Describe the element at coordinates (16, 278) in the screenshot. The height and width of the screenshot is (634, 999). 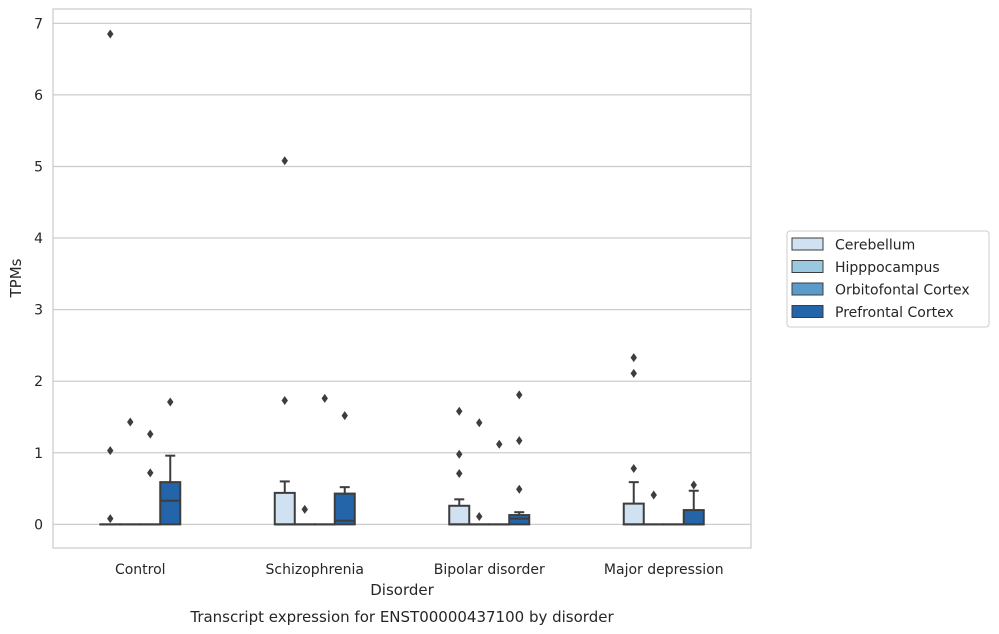
I see `y-axis-label: TPMs` at that location.